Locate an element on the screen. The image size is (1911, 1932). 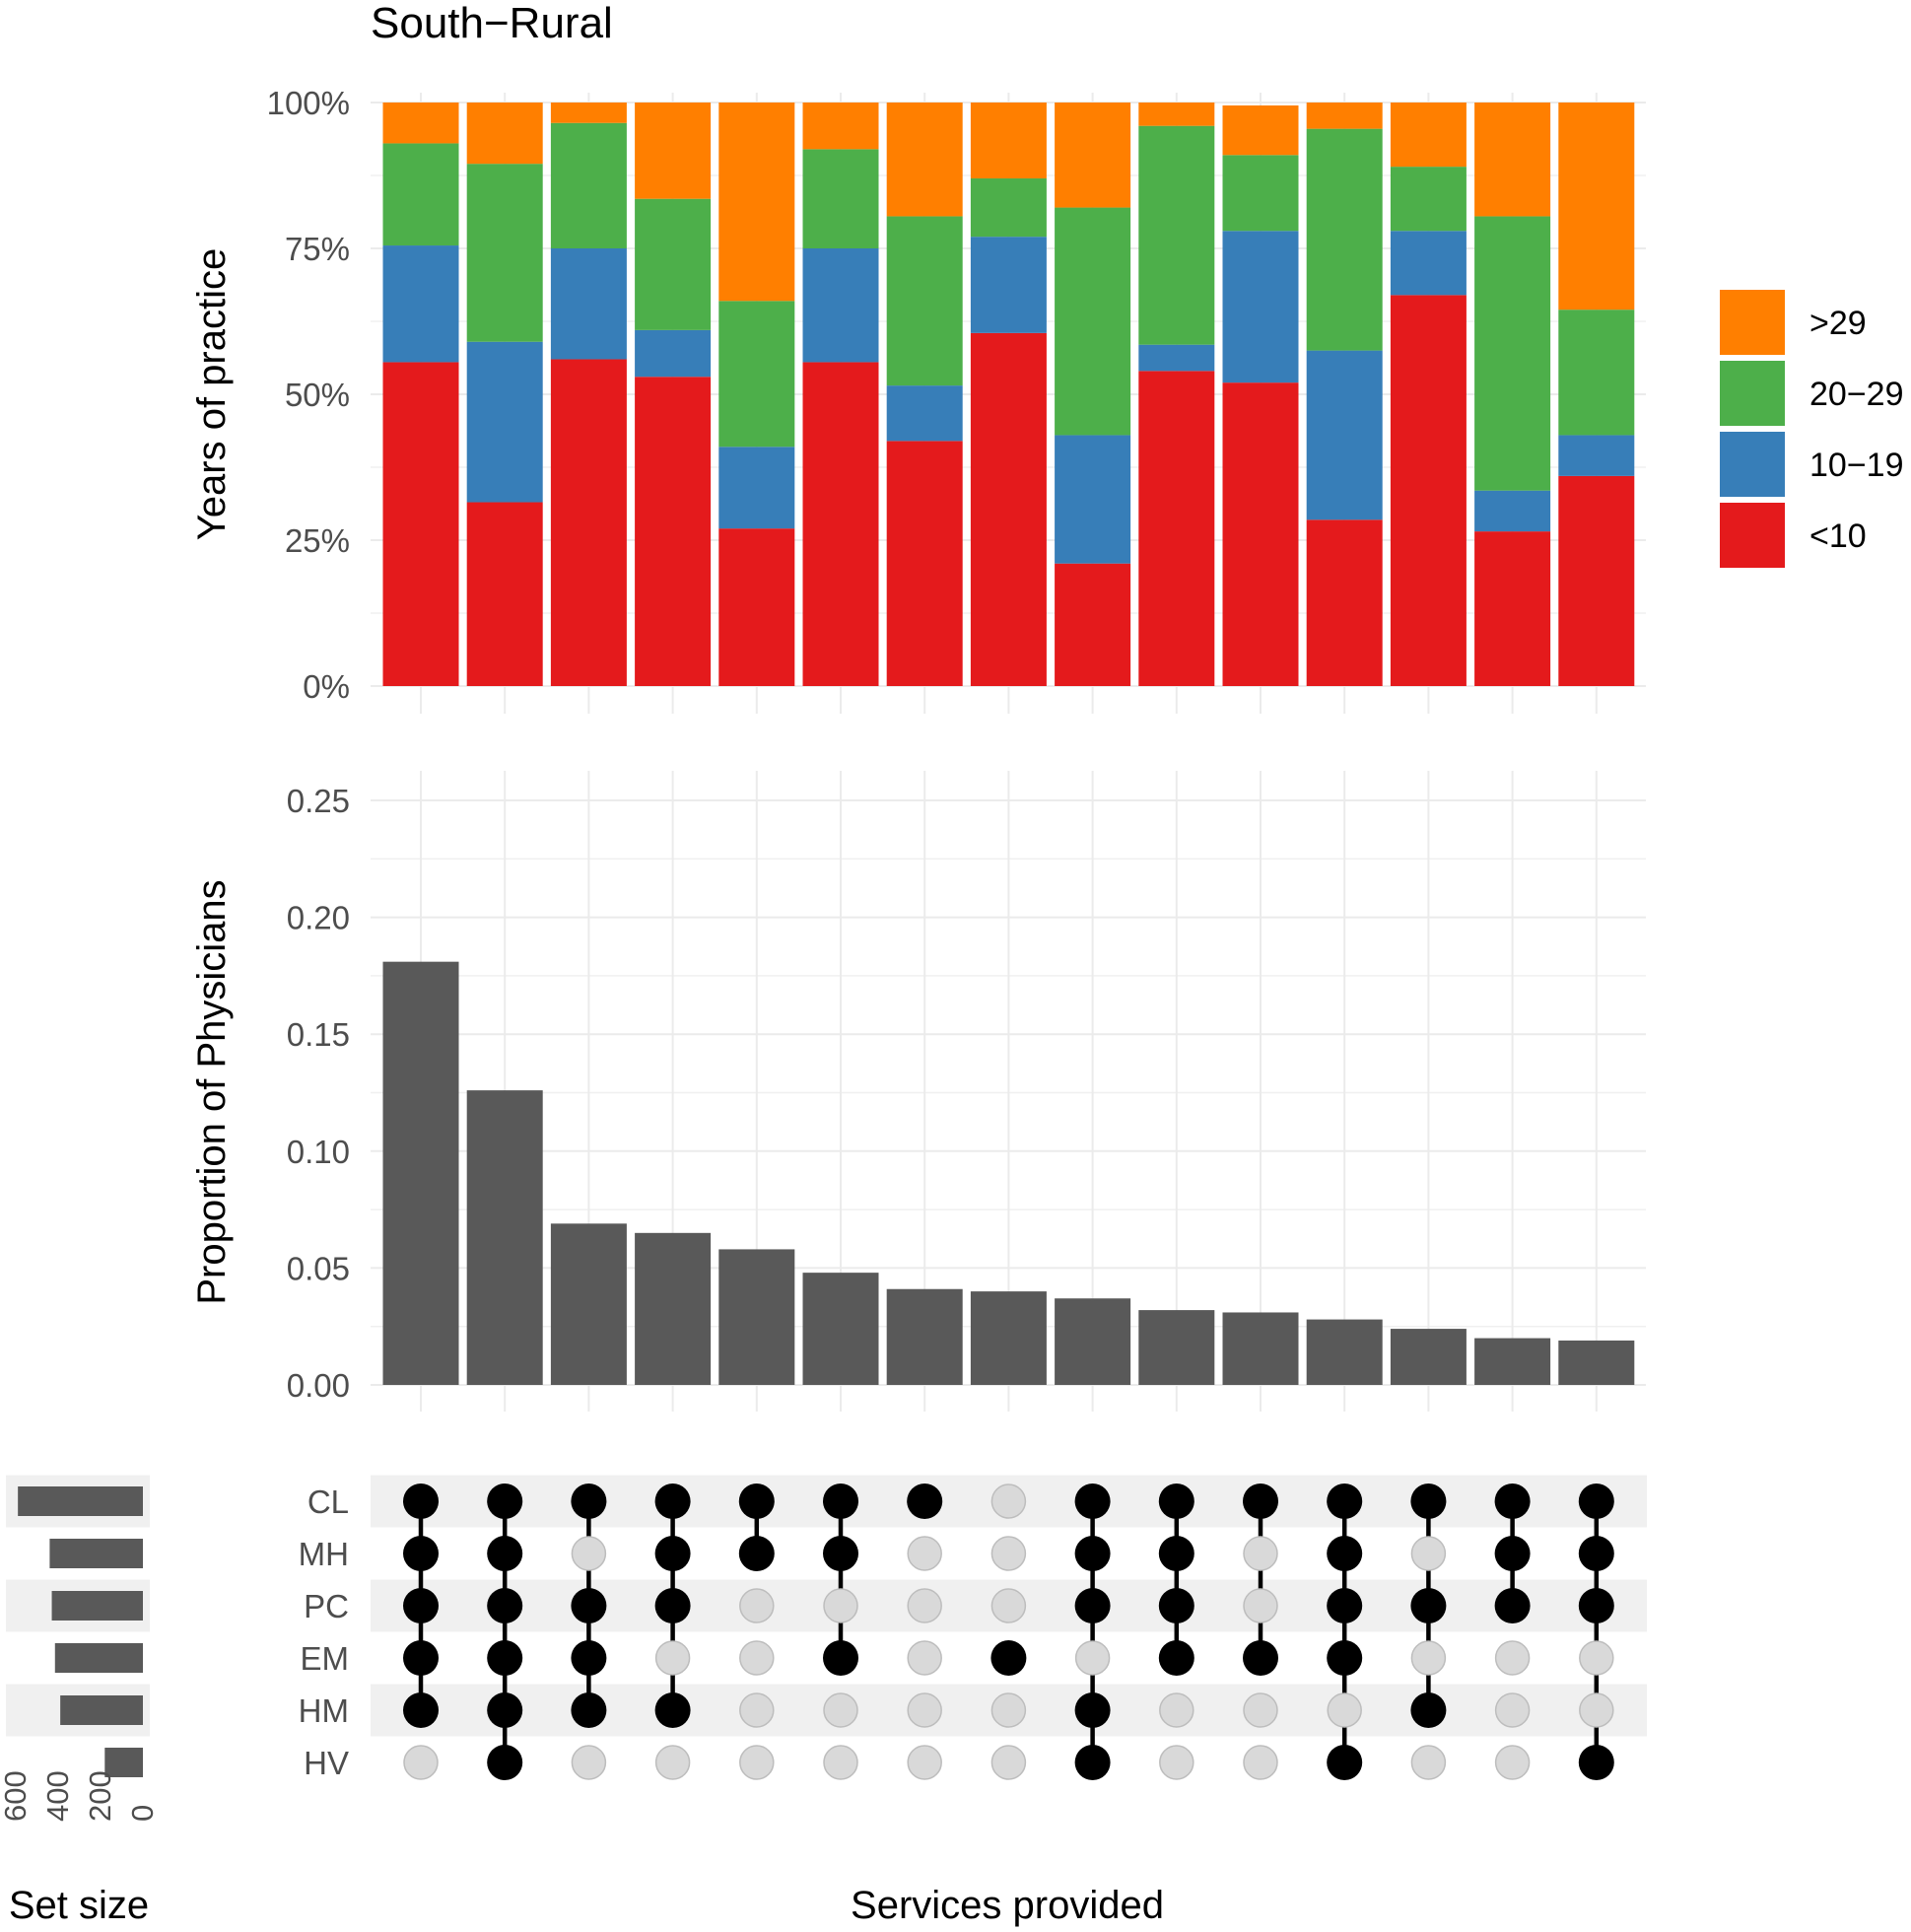
set-size-tick-label: 600 is located at coordinates (16, 1796).